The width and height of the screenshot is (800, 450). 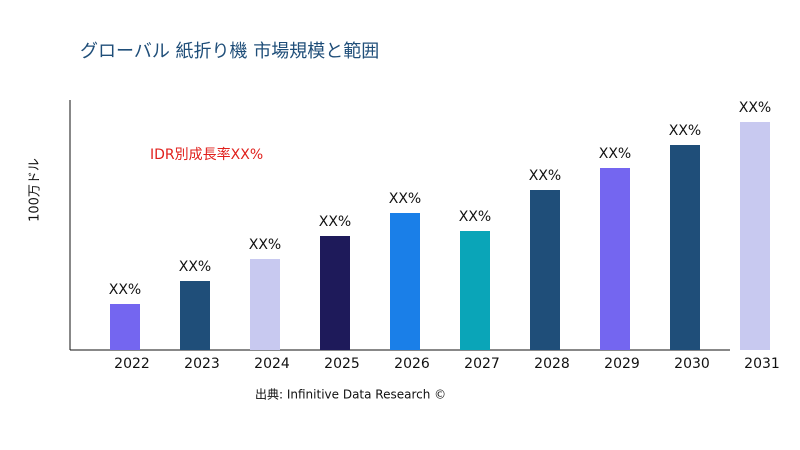 What do you see at coordinates (202, 364) in the screenshot?
I see `x-tick-label: 2023` at bounding box center [202, 364].